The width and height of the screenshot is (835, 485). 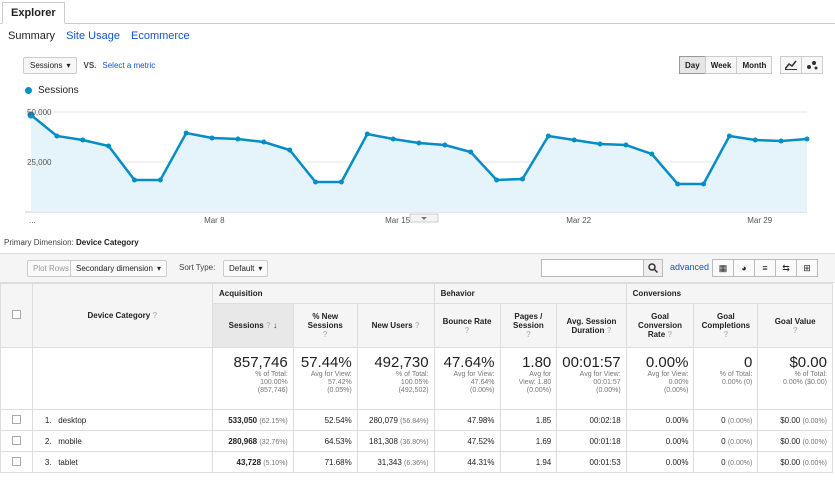 What do you see at coordinates (482, 390) in the screenshot?
I see `totals-sub: (0.00%)` at bounding box center [482, 390].